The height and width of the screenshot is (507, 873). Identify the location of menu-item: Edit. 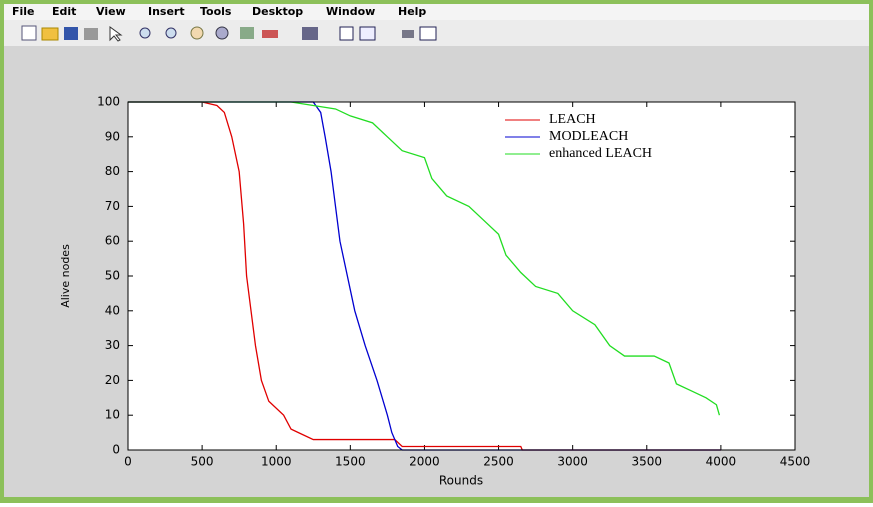
(64, 11).